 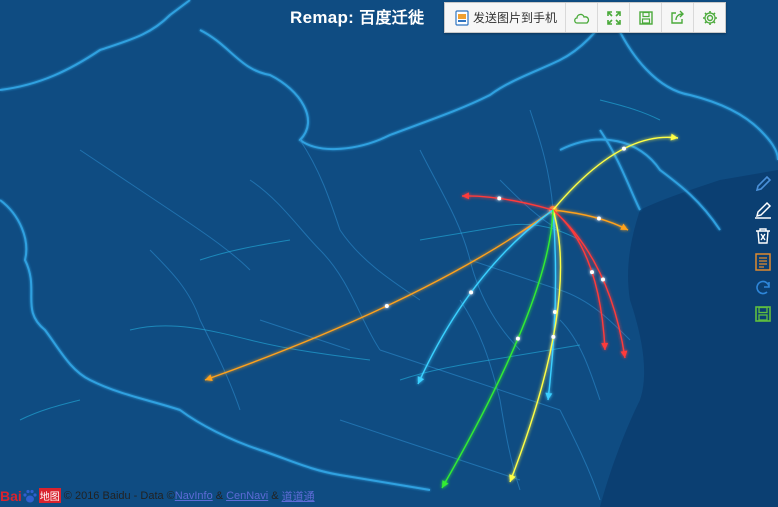 What do you see at coordinates (219, 495) in the screenshot?
I see `amp-1: &` at bounding box center [219, 495].